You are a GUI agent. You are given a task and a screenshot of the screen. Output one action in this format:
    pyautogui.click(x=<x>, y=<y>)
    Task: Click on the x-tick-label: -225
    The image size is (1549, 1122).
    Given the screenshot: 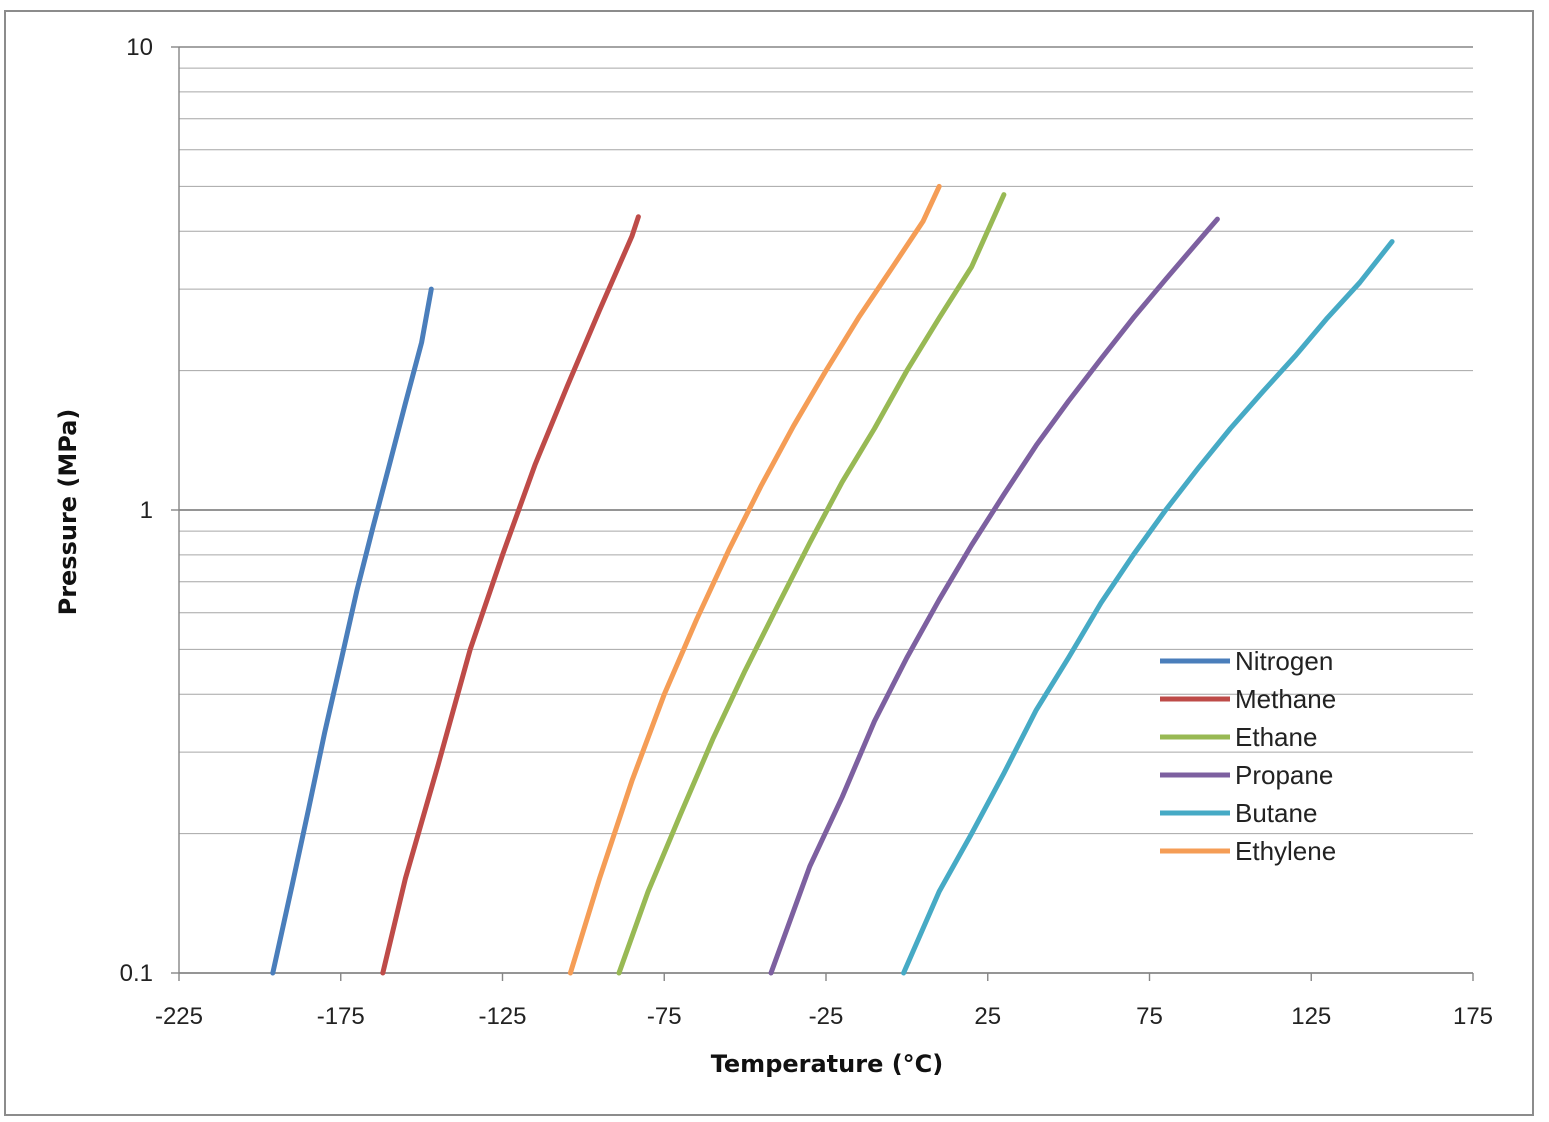 What is the action you would take?
    pyautogui.click(x=179, y=1016)
    